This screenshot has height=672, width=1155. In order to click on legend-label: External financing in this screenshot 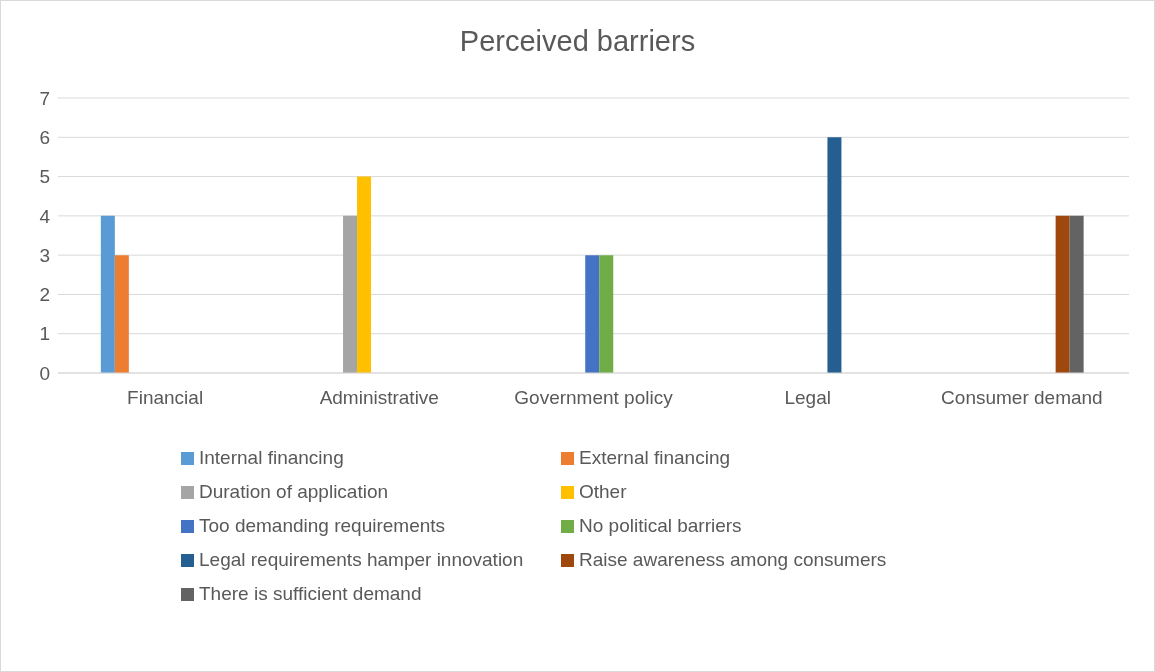, I will do `click(655, 458)`.